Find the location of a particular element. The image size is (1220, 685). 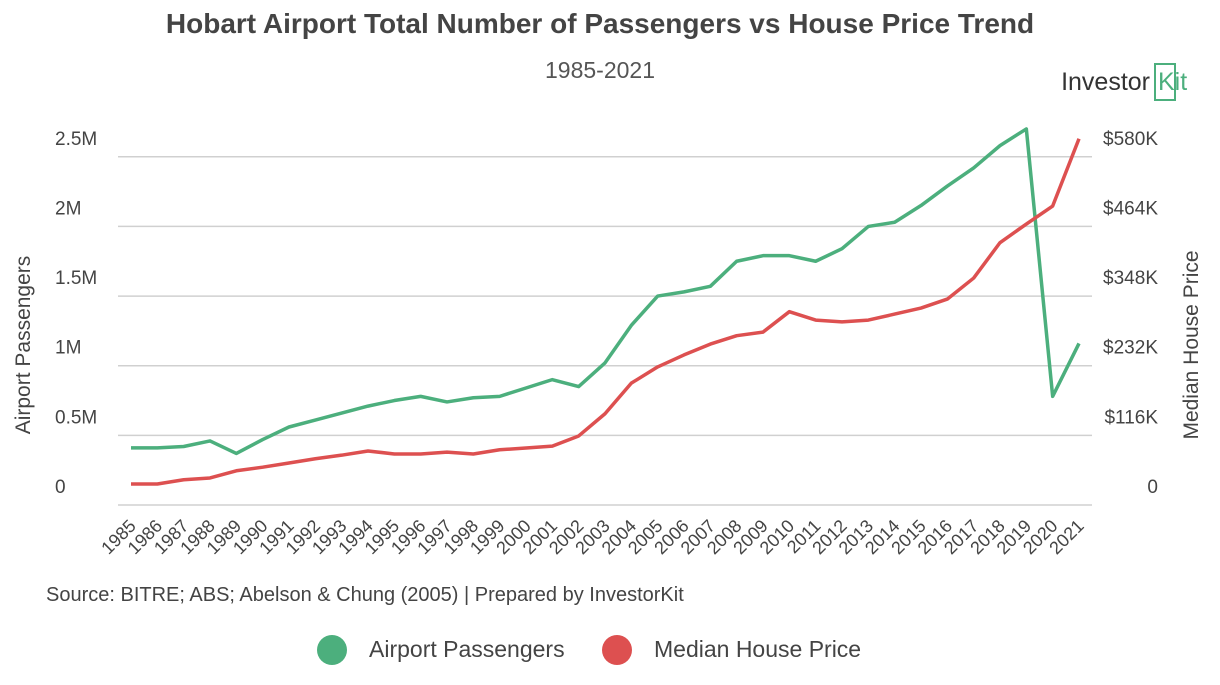

logo-box is located at coordinates (1165, 82).